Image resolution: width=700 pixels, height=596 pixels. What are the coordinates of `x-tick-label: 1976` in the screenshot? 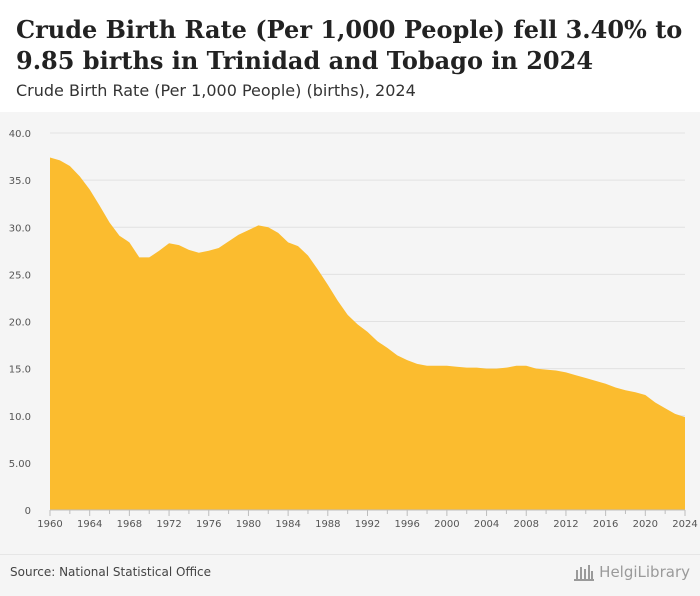 It's located at (208, 524).